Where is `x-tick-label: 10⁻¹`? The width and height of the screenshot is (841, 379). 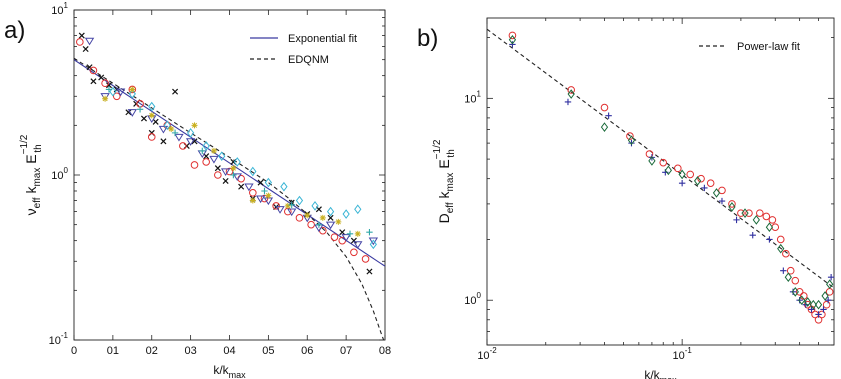
x-tick-label: 10⁻¹ is located at coordinates (682, 354).